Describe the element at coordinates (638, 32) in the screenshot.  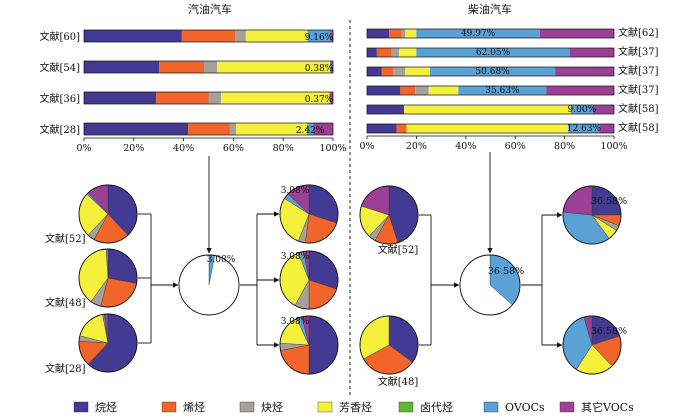
I see `bar-row-label: 文献[62]` at that location.